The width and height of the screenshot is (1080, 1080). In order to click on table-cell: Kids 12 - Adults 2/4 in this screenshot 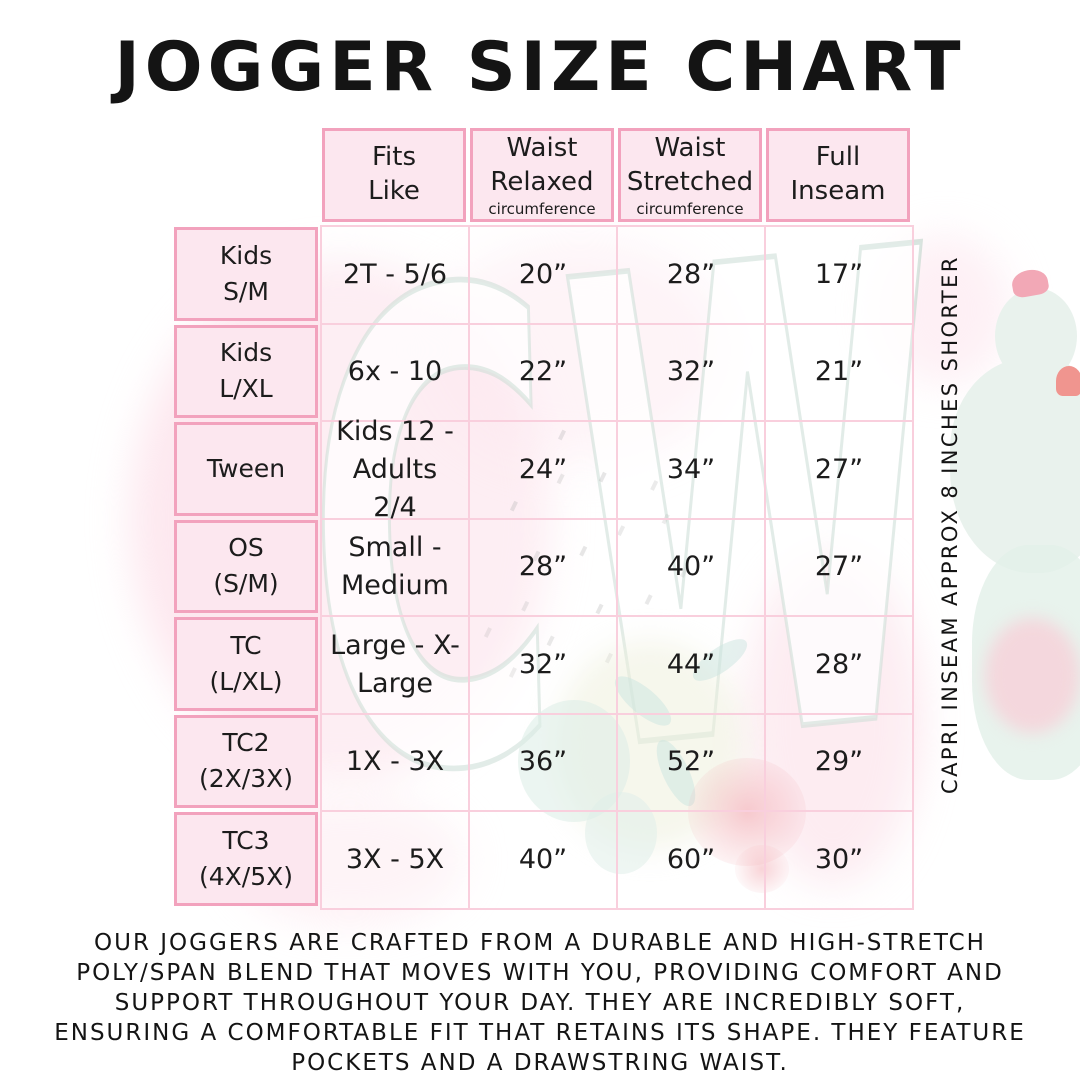, I will do `click(395, 469)`.